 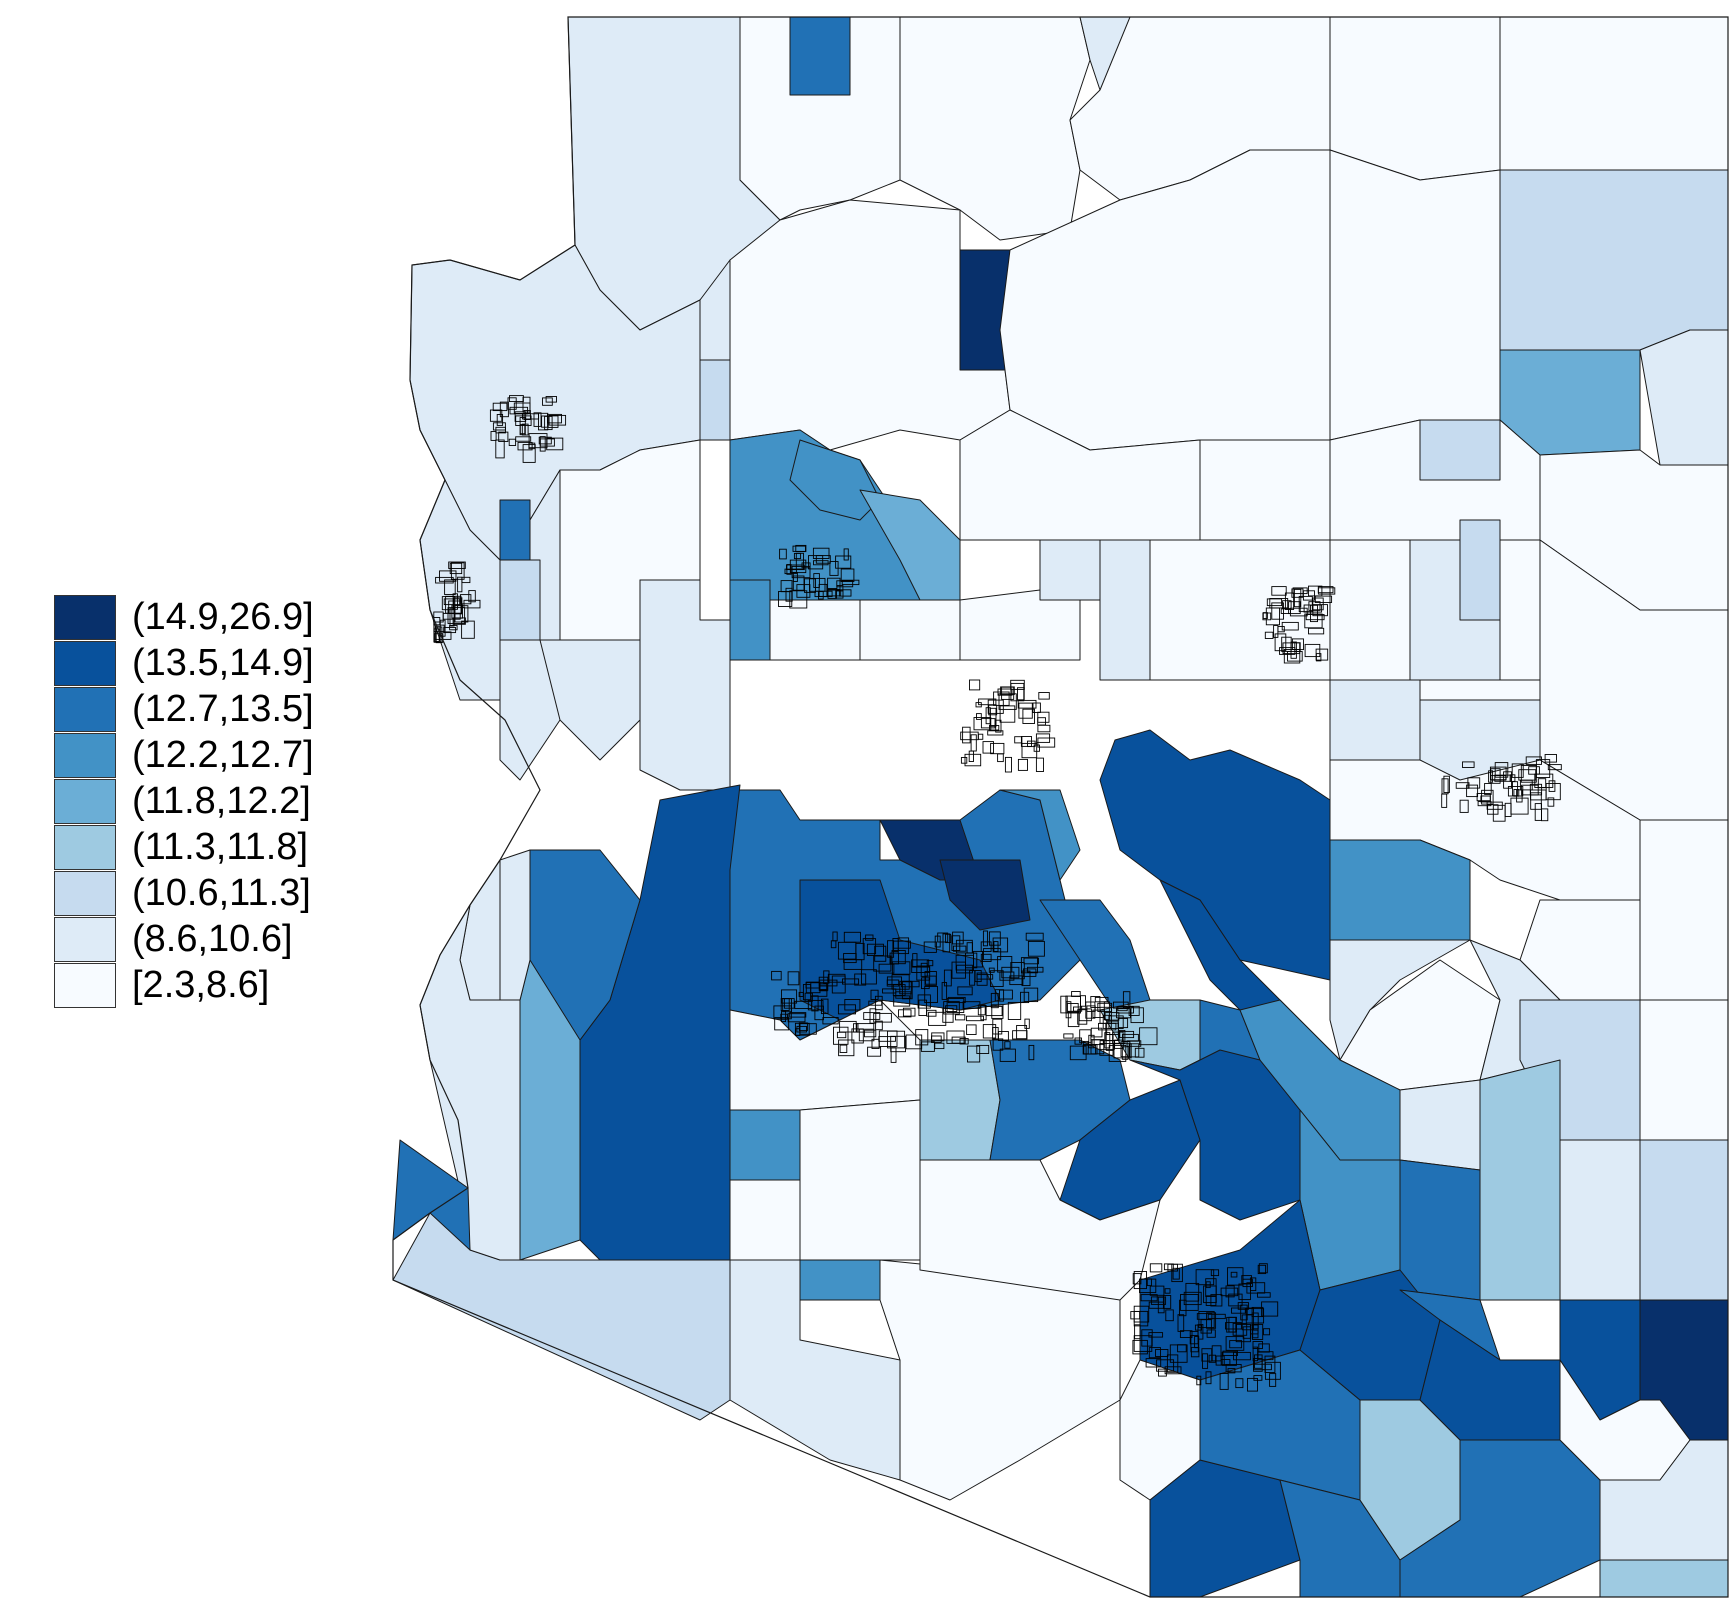 I want to click on legend-swatch, so click(x=85, y=893).